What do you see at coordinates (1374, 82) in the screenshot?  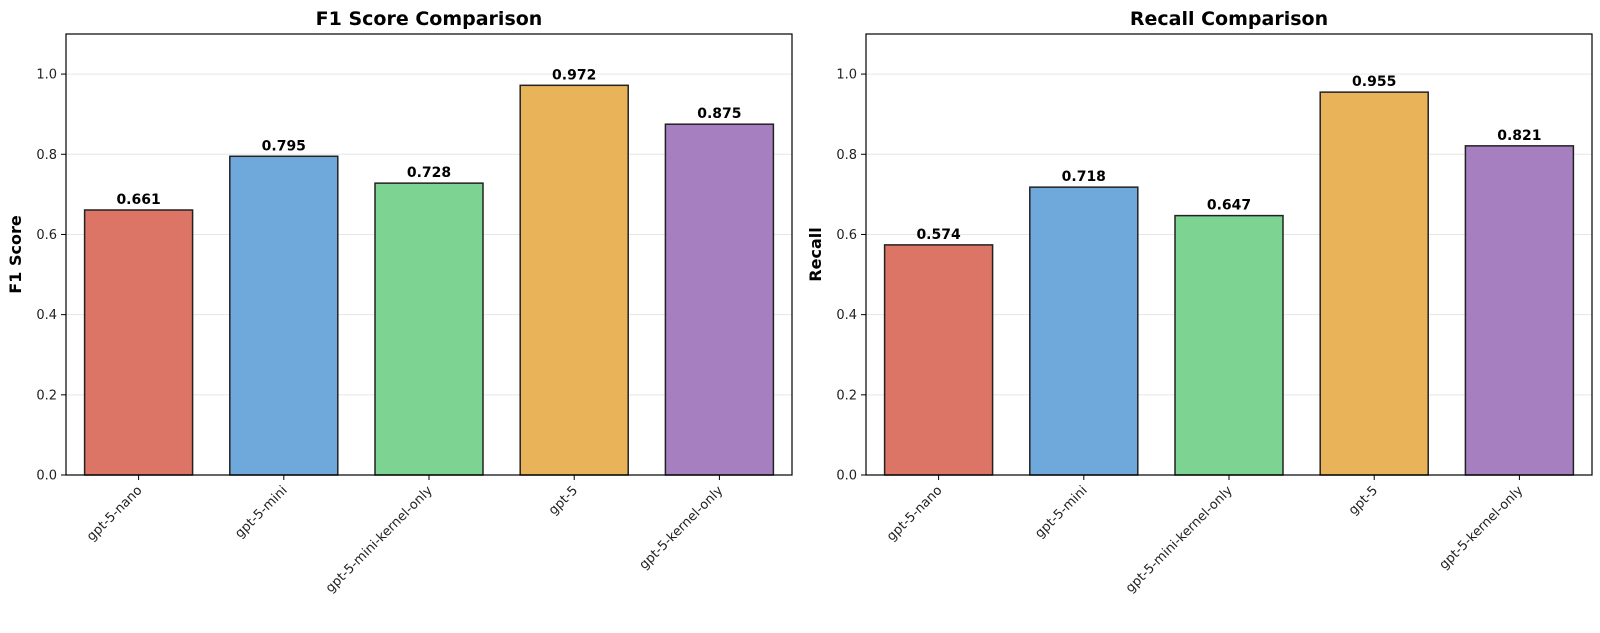 I see `value-label: 0.955` at bounding box center [1374, 82].